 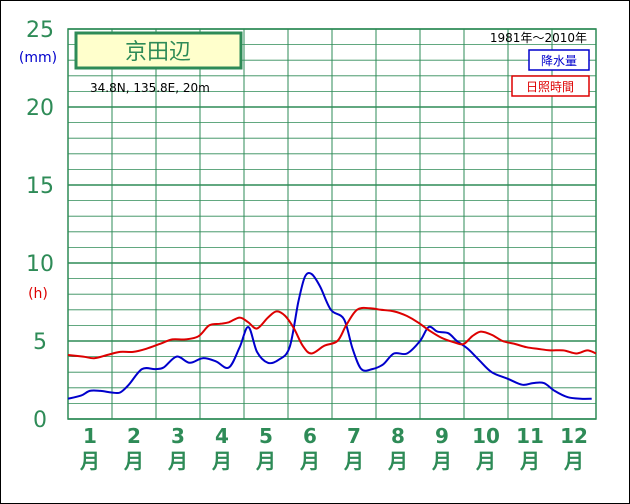 I want to click on month-number-label: 12, so click(x=574, y=436).